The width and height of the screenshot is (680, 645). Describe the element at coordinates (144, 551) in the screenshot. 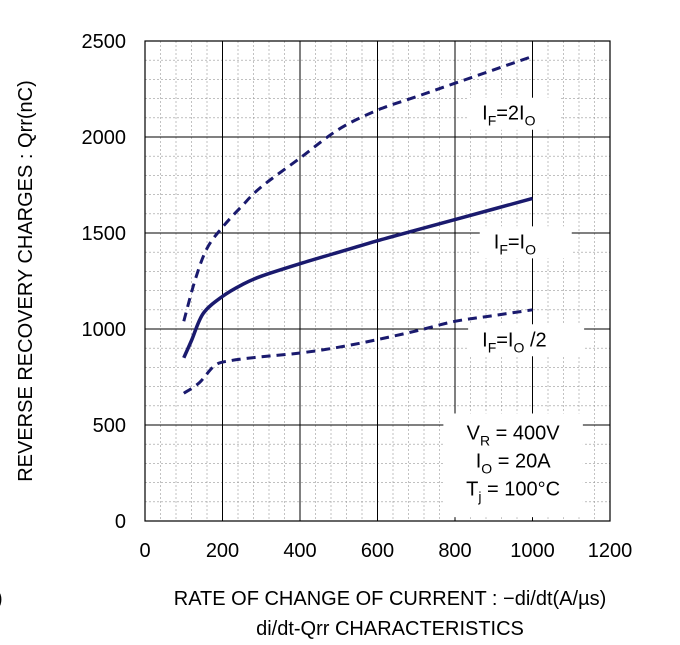

I see `x-tick-label: 0` at that location.